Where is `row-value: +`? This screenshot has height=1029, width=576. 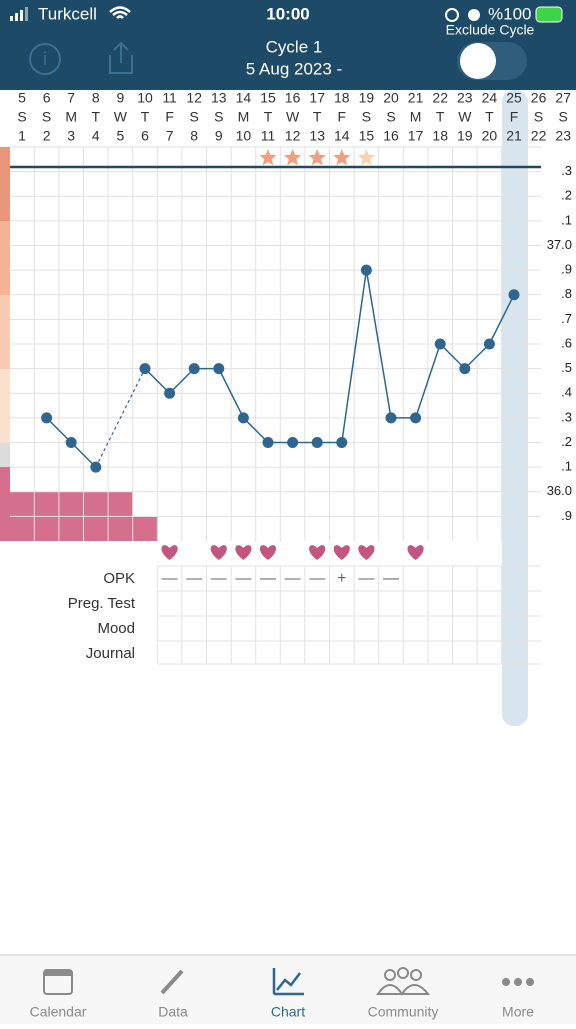
row-value: + is located at coordinates (341, 578).